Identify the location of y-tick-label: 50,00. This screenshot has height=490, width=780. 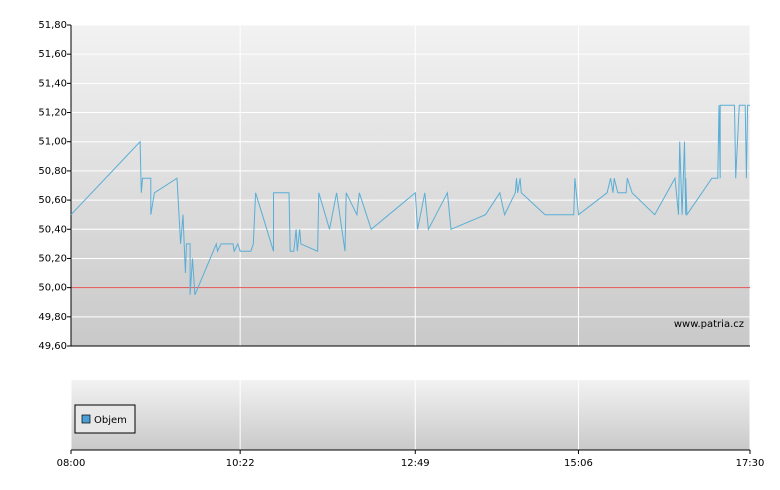
(52, 288).